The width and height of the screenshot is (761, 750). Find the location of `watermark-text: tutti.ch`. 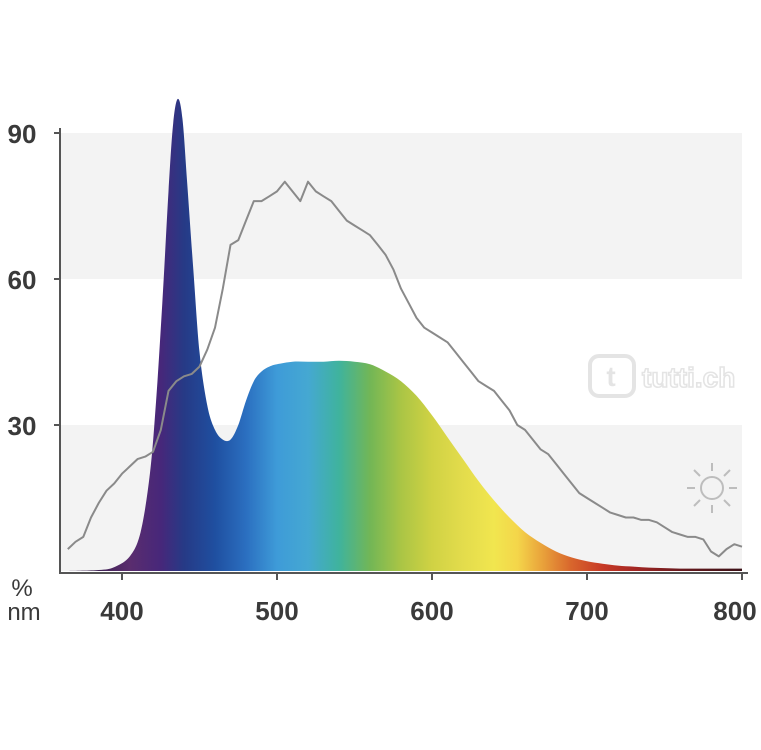

watermark-text: tutti.ch is located at coordinates (688, 377).